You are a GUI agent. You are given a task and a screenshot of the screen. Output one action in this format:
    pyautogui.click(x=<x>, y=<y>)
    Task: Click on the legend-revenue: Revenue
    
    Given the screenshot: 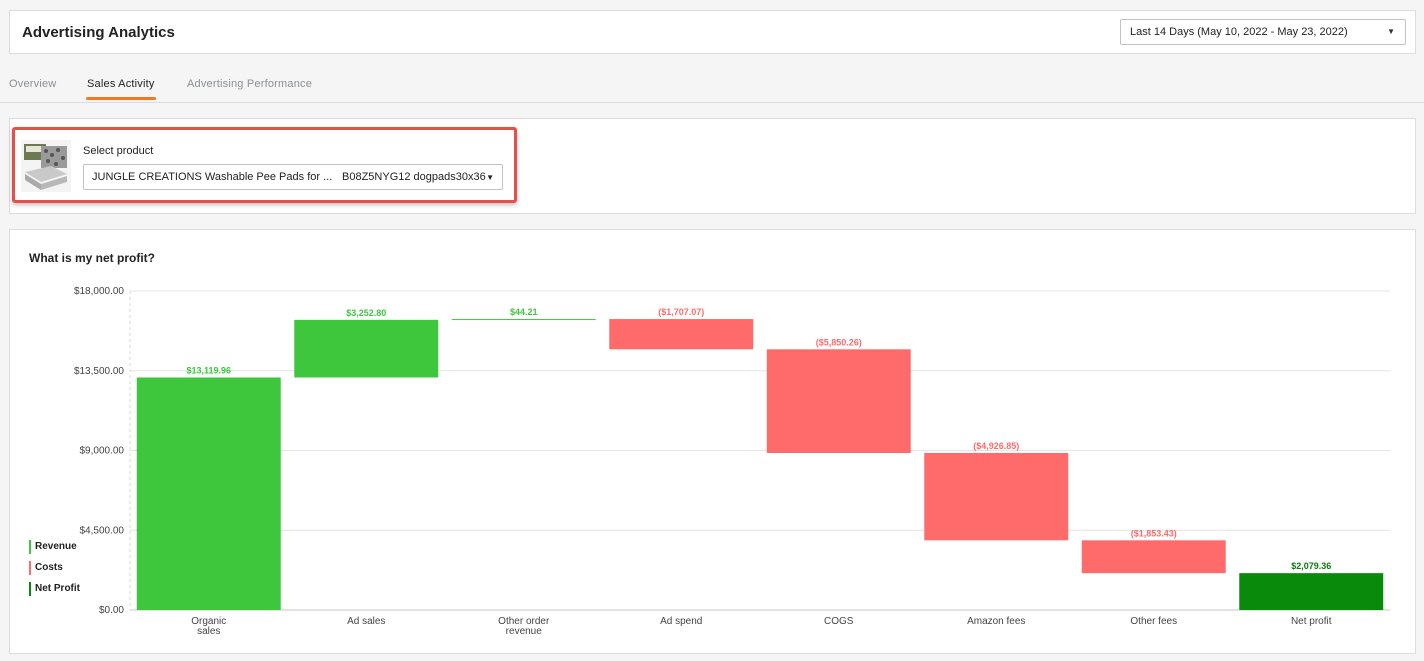 What is the action you would take?
    pyautogui.click(x=53, y=547)
    